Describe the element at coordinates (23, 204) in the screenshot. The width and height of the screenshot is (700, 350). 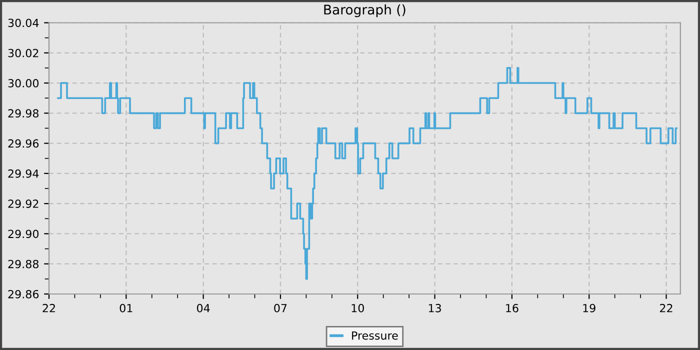
I see `y-tick-label: 29.92` at that location.